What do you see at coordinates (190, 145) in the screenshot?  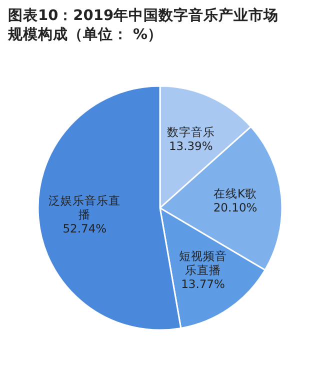 I see `data-label: 13.39%` at bounding box center [190, 145].